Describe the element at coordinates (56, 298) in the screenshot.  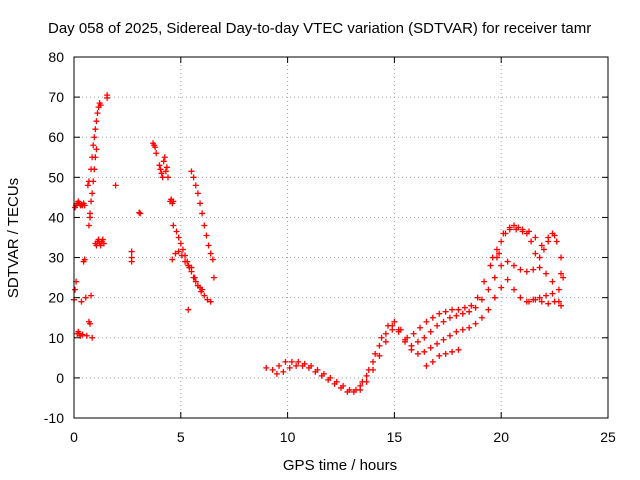
I see `y-tick-label: 20` at that location.